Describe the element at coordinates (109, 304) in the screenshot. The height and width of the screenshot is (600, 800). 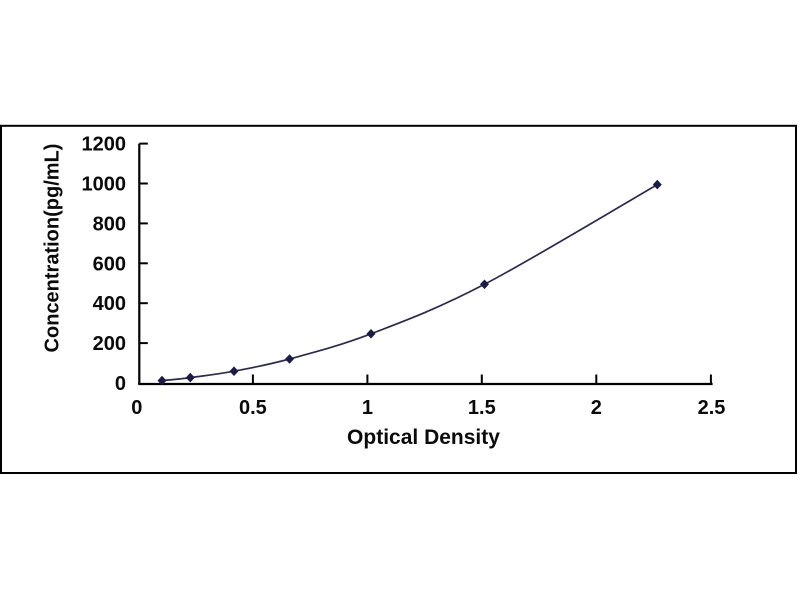
I see `svg-text: 400` at that location.